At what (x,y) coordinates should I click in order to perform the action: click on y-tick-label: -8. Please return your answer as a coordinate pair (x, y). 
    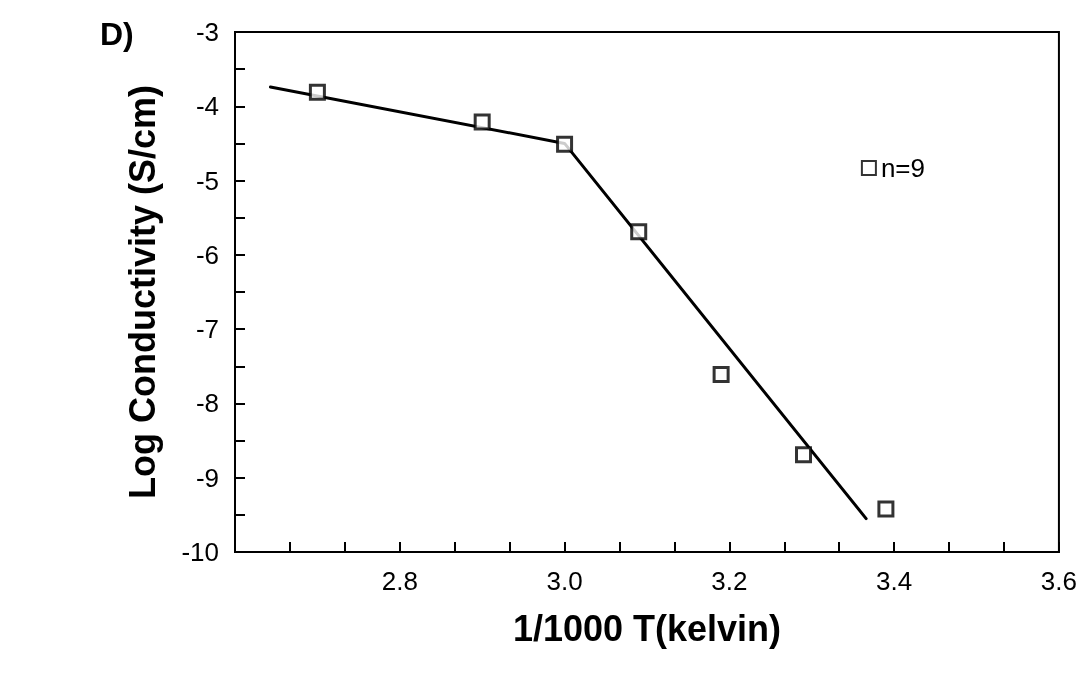
    Looking at the image, I should click on (207, 403).